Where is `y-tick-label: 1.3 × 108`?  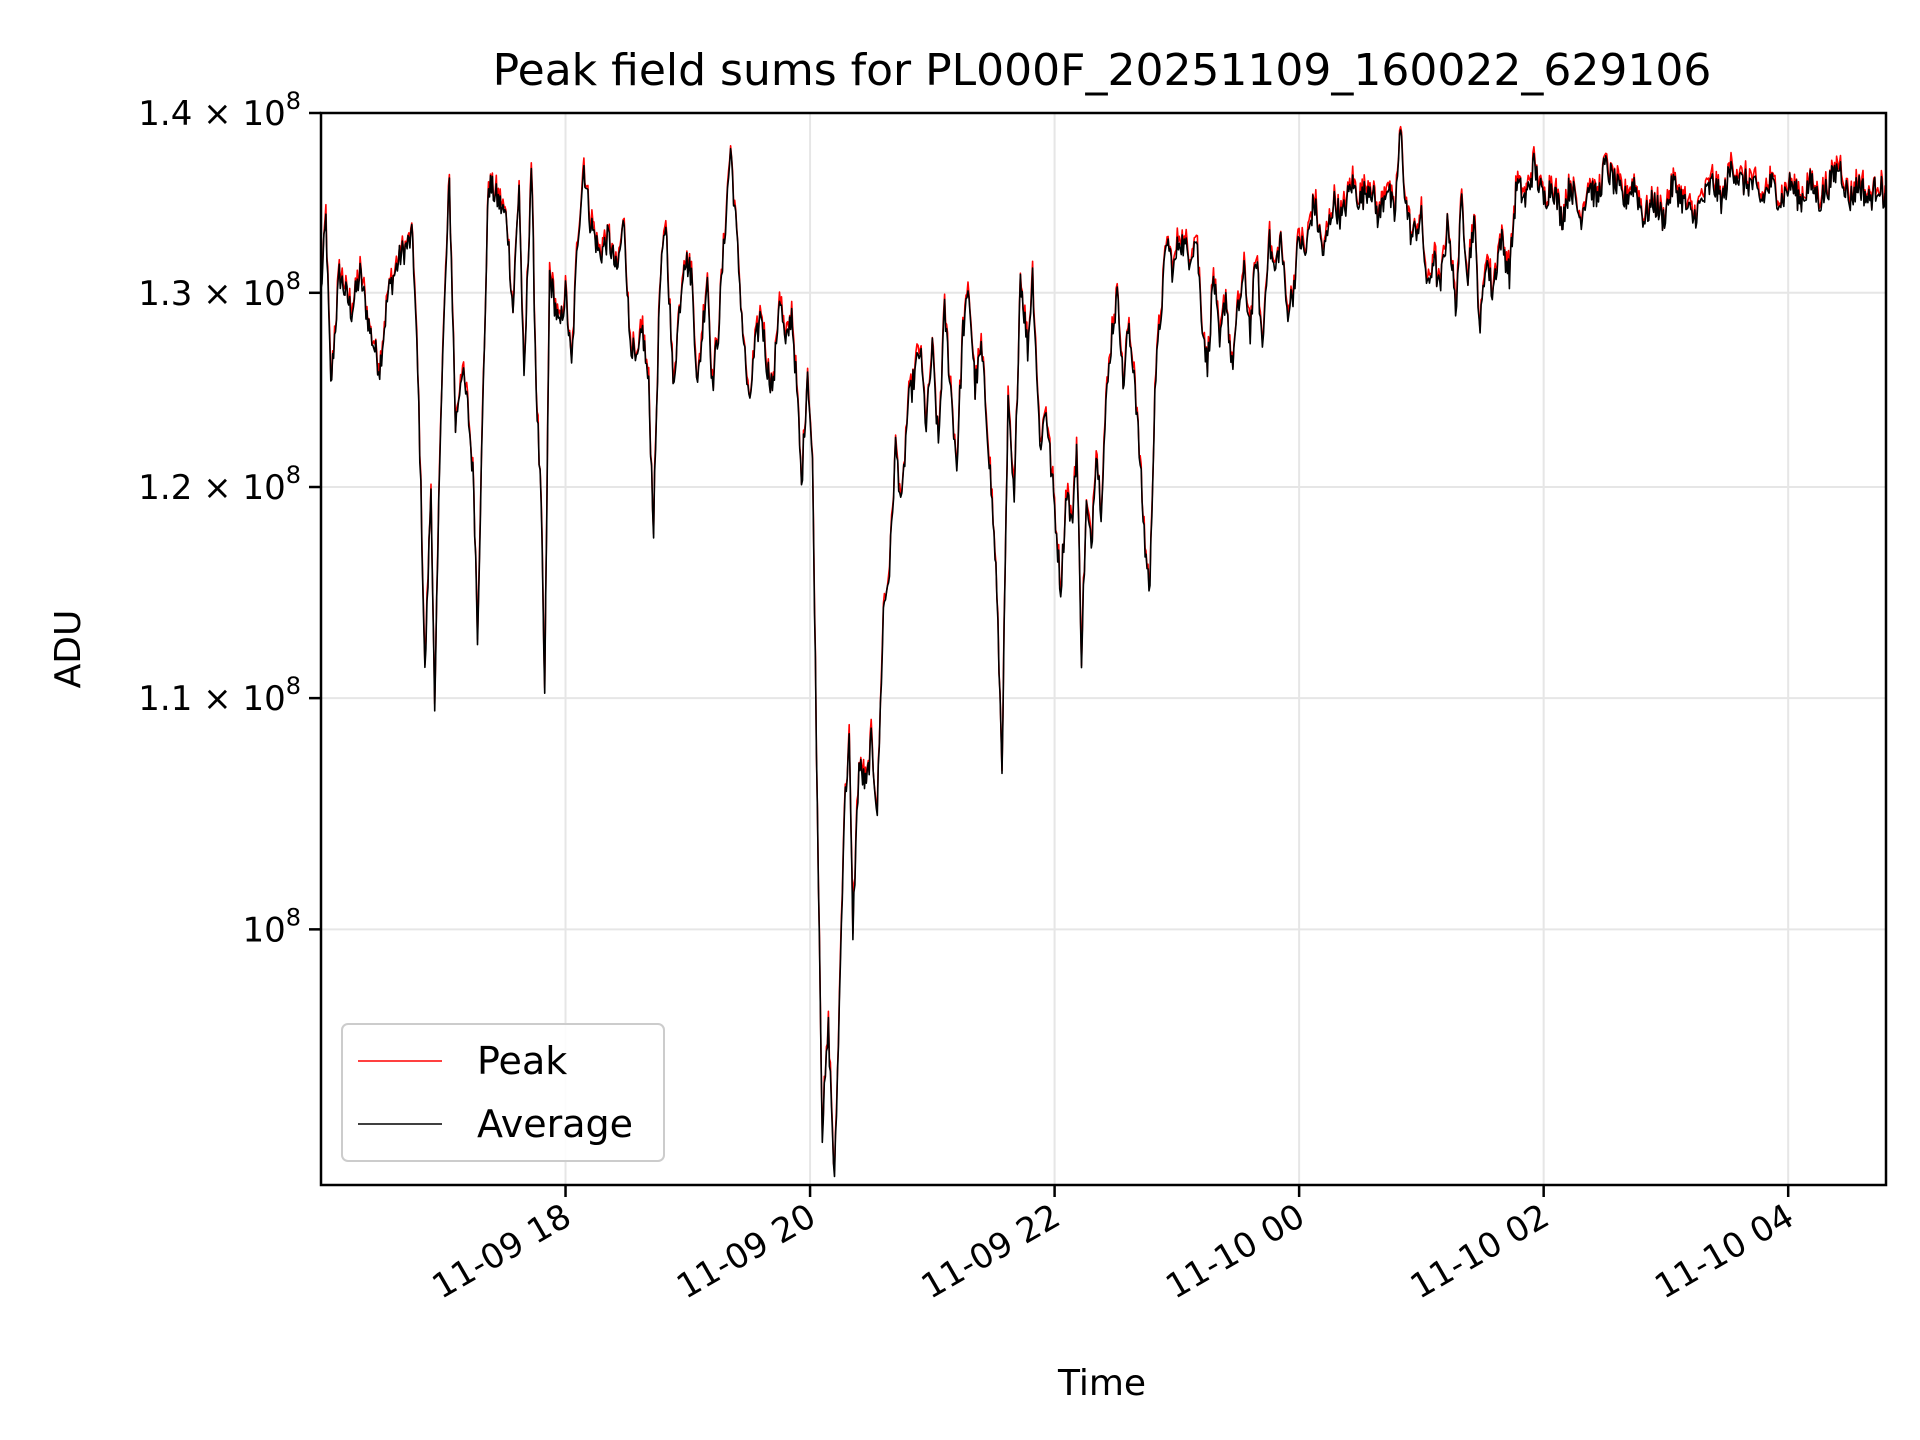 y-tick-label: 1.3 × 108 is located at coordinates (219, 290).